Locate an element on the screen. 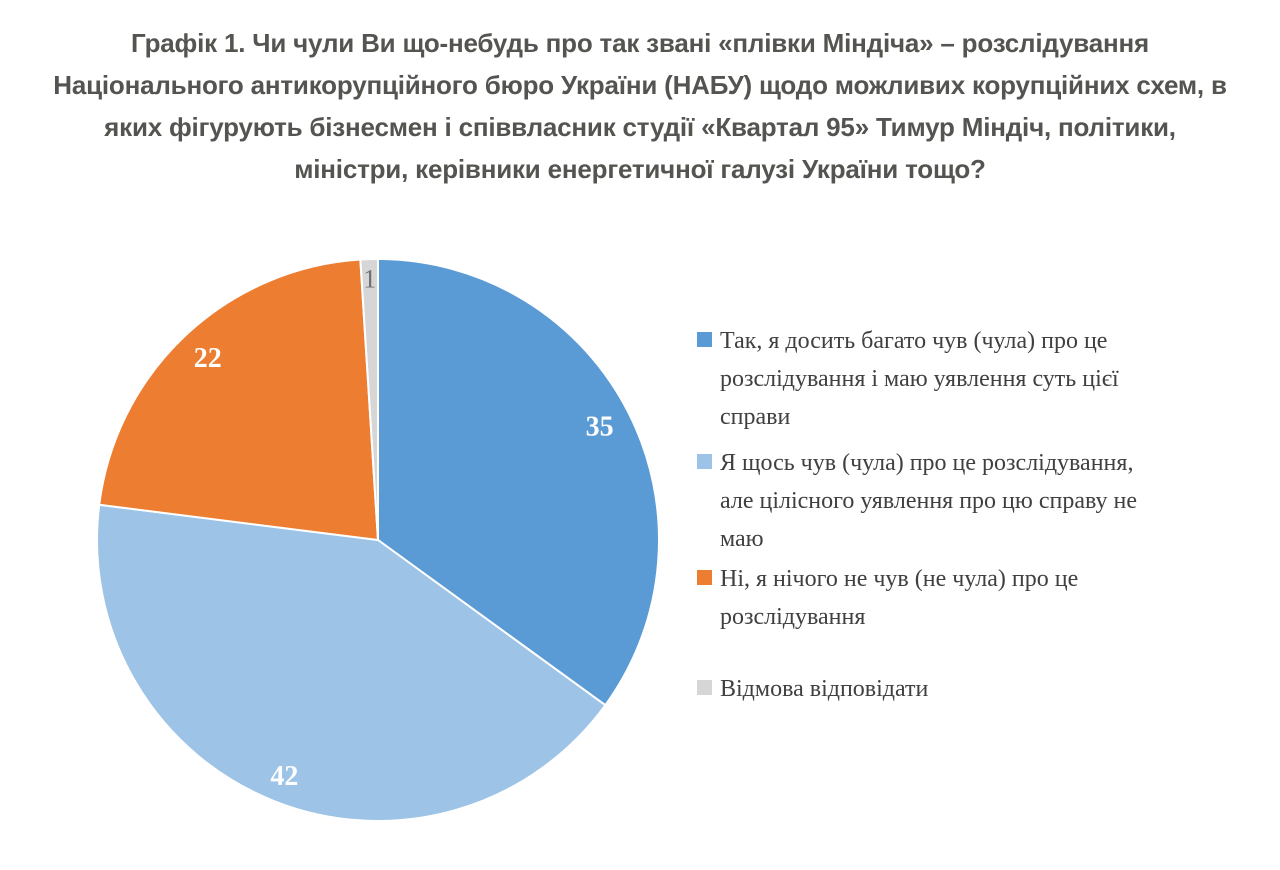 Image resolution: width=1280 pixels, height=870 pixels. pie-slice-value-label: 42 is located at coordinates (284, 776).